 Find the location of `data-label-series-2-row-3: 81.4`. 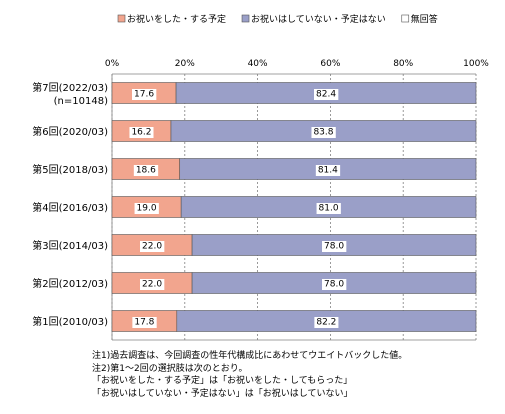

data-label-series-2-row-3: 81.4 is located at coordinates (328, 171).